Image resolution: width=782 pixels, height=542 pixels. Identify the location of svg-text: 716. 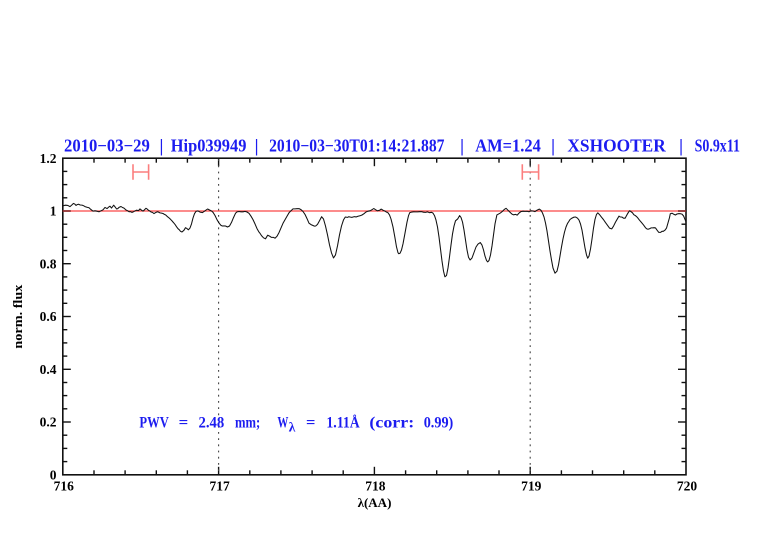
(64, 485).